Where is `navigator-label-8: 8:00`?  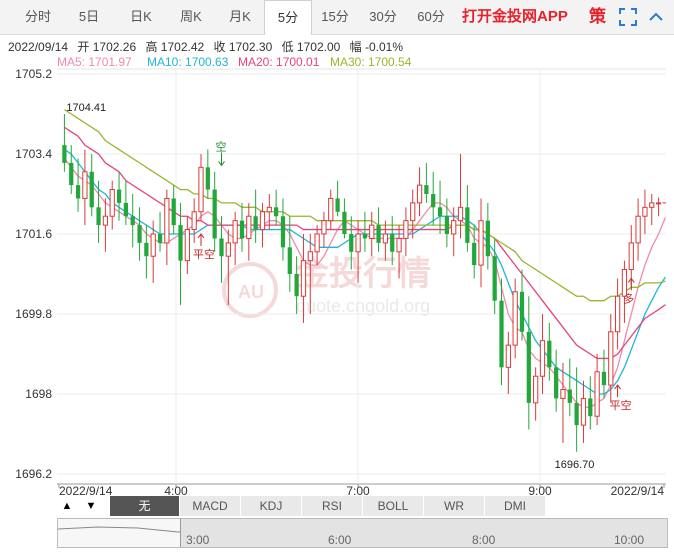
navigator-label-8: 8:00 is located at coordinates (484, 540).